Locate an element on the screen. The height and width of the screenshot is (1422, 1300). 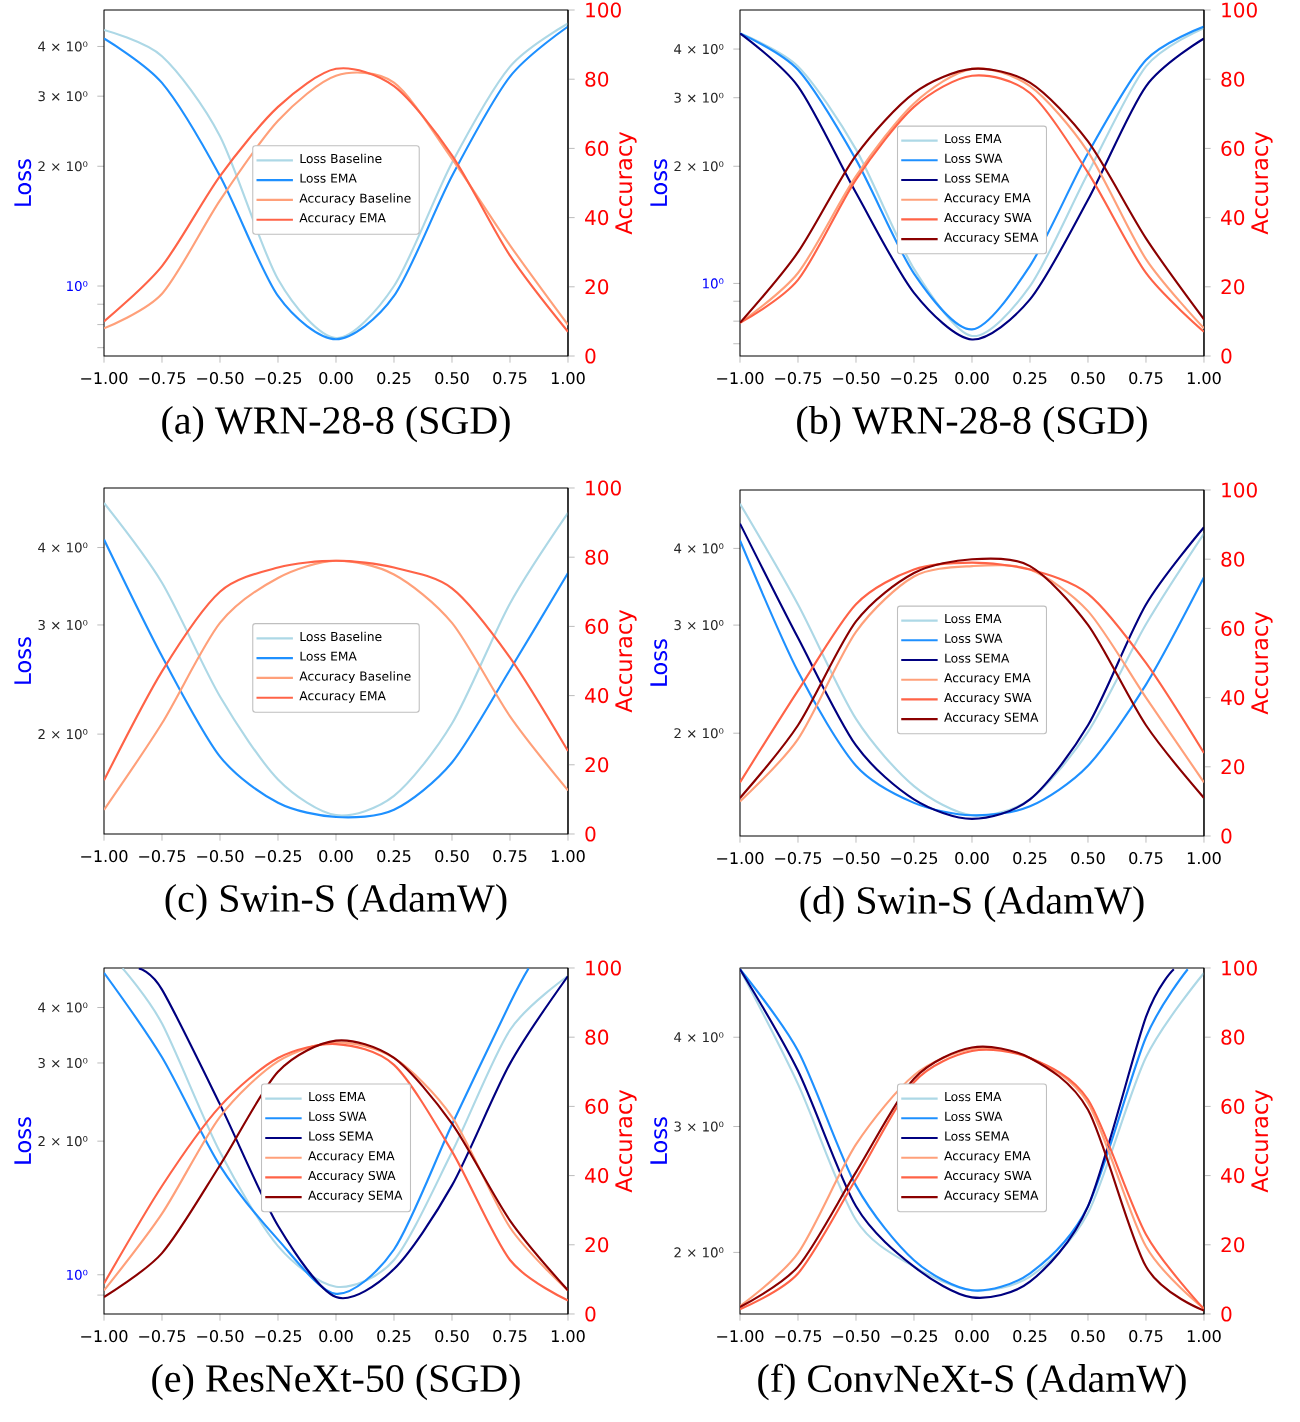
text: (f) ConvNeXt-S (AdamW) is located at coordinates (972, 1382).